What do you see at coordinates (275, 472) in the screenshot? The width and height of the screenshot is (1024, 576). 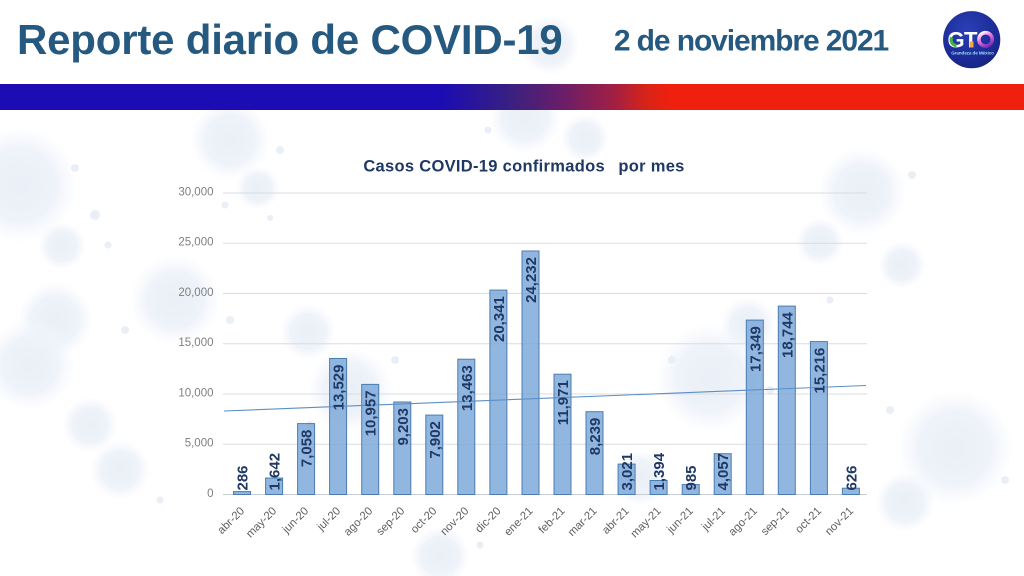 I see `svg-text: 1,642` at bounding box center [275, 472].